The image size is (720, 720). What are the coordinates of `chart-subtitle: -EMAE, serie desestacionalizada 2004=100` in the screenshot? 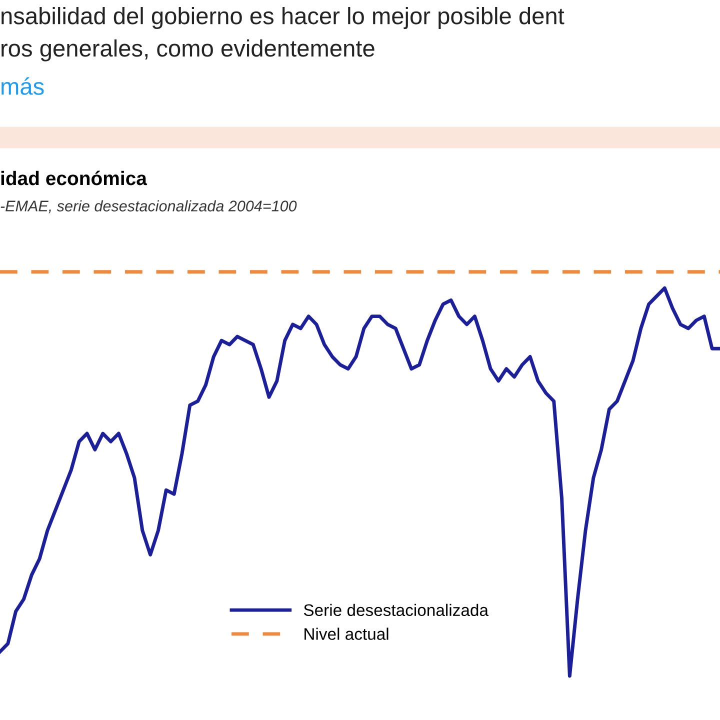 It's located at (148, 207).